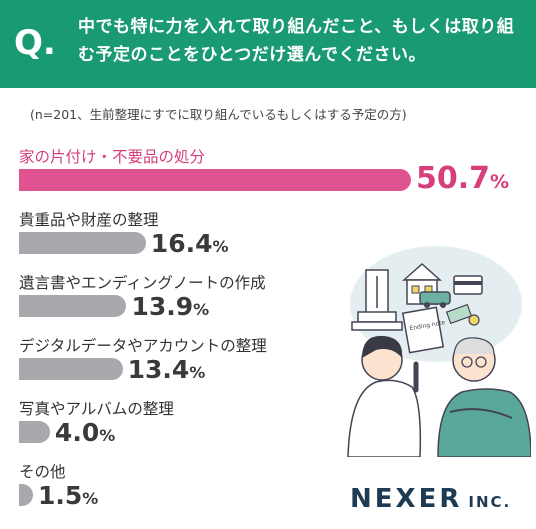 Image resolution: width=536 pixels, height=529 pixels. I want to click on people-illustration: Ending note, so click(439, 351).